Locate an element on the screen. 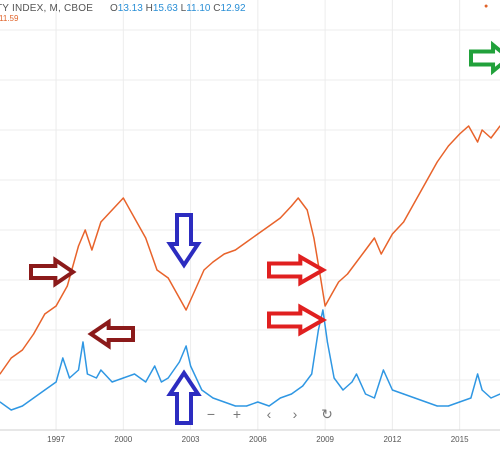  high-value: 15.63 is located at coordinates (165, 8).